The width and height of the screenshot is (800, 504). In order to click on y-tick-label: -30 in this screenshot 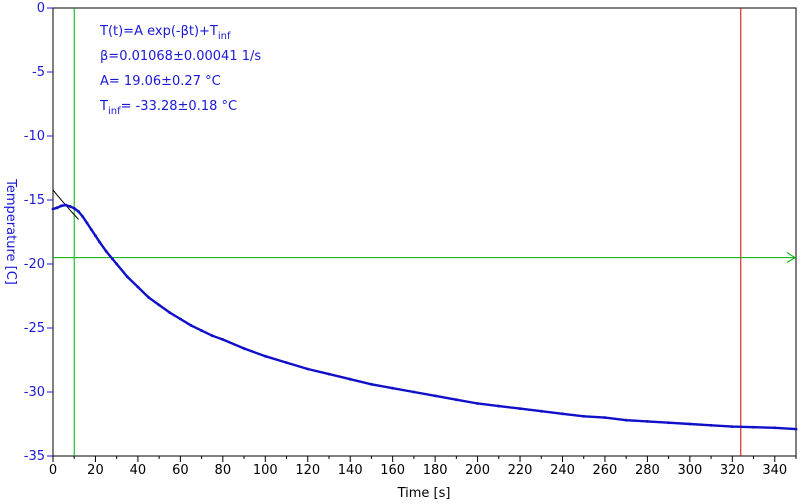, I will do `click(34, 392)`.